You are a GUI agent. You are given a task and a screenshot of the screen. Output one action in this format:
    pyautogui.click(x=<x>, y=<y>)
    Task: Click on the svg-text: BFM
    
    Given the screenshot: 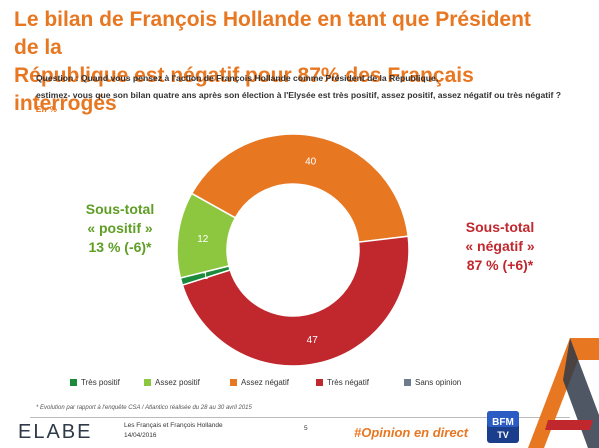 What is the action you would take?
    pyautogui.click(x=503, y=422)
    